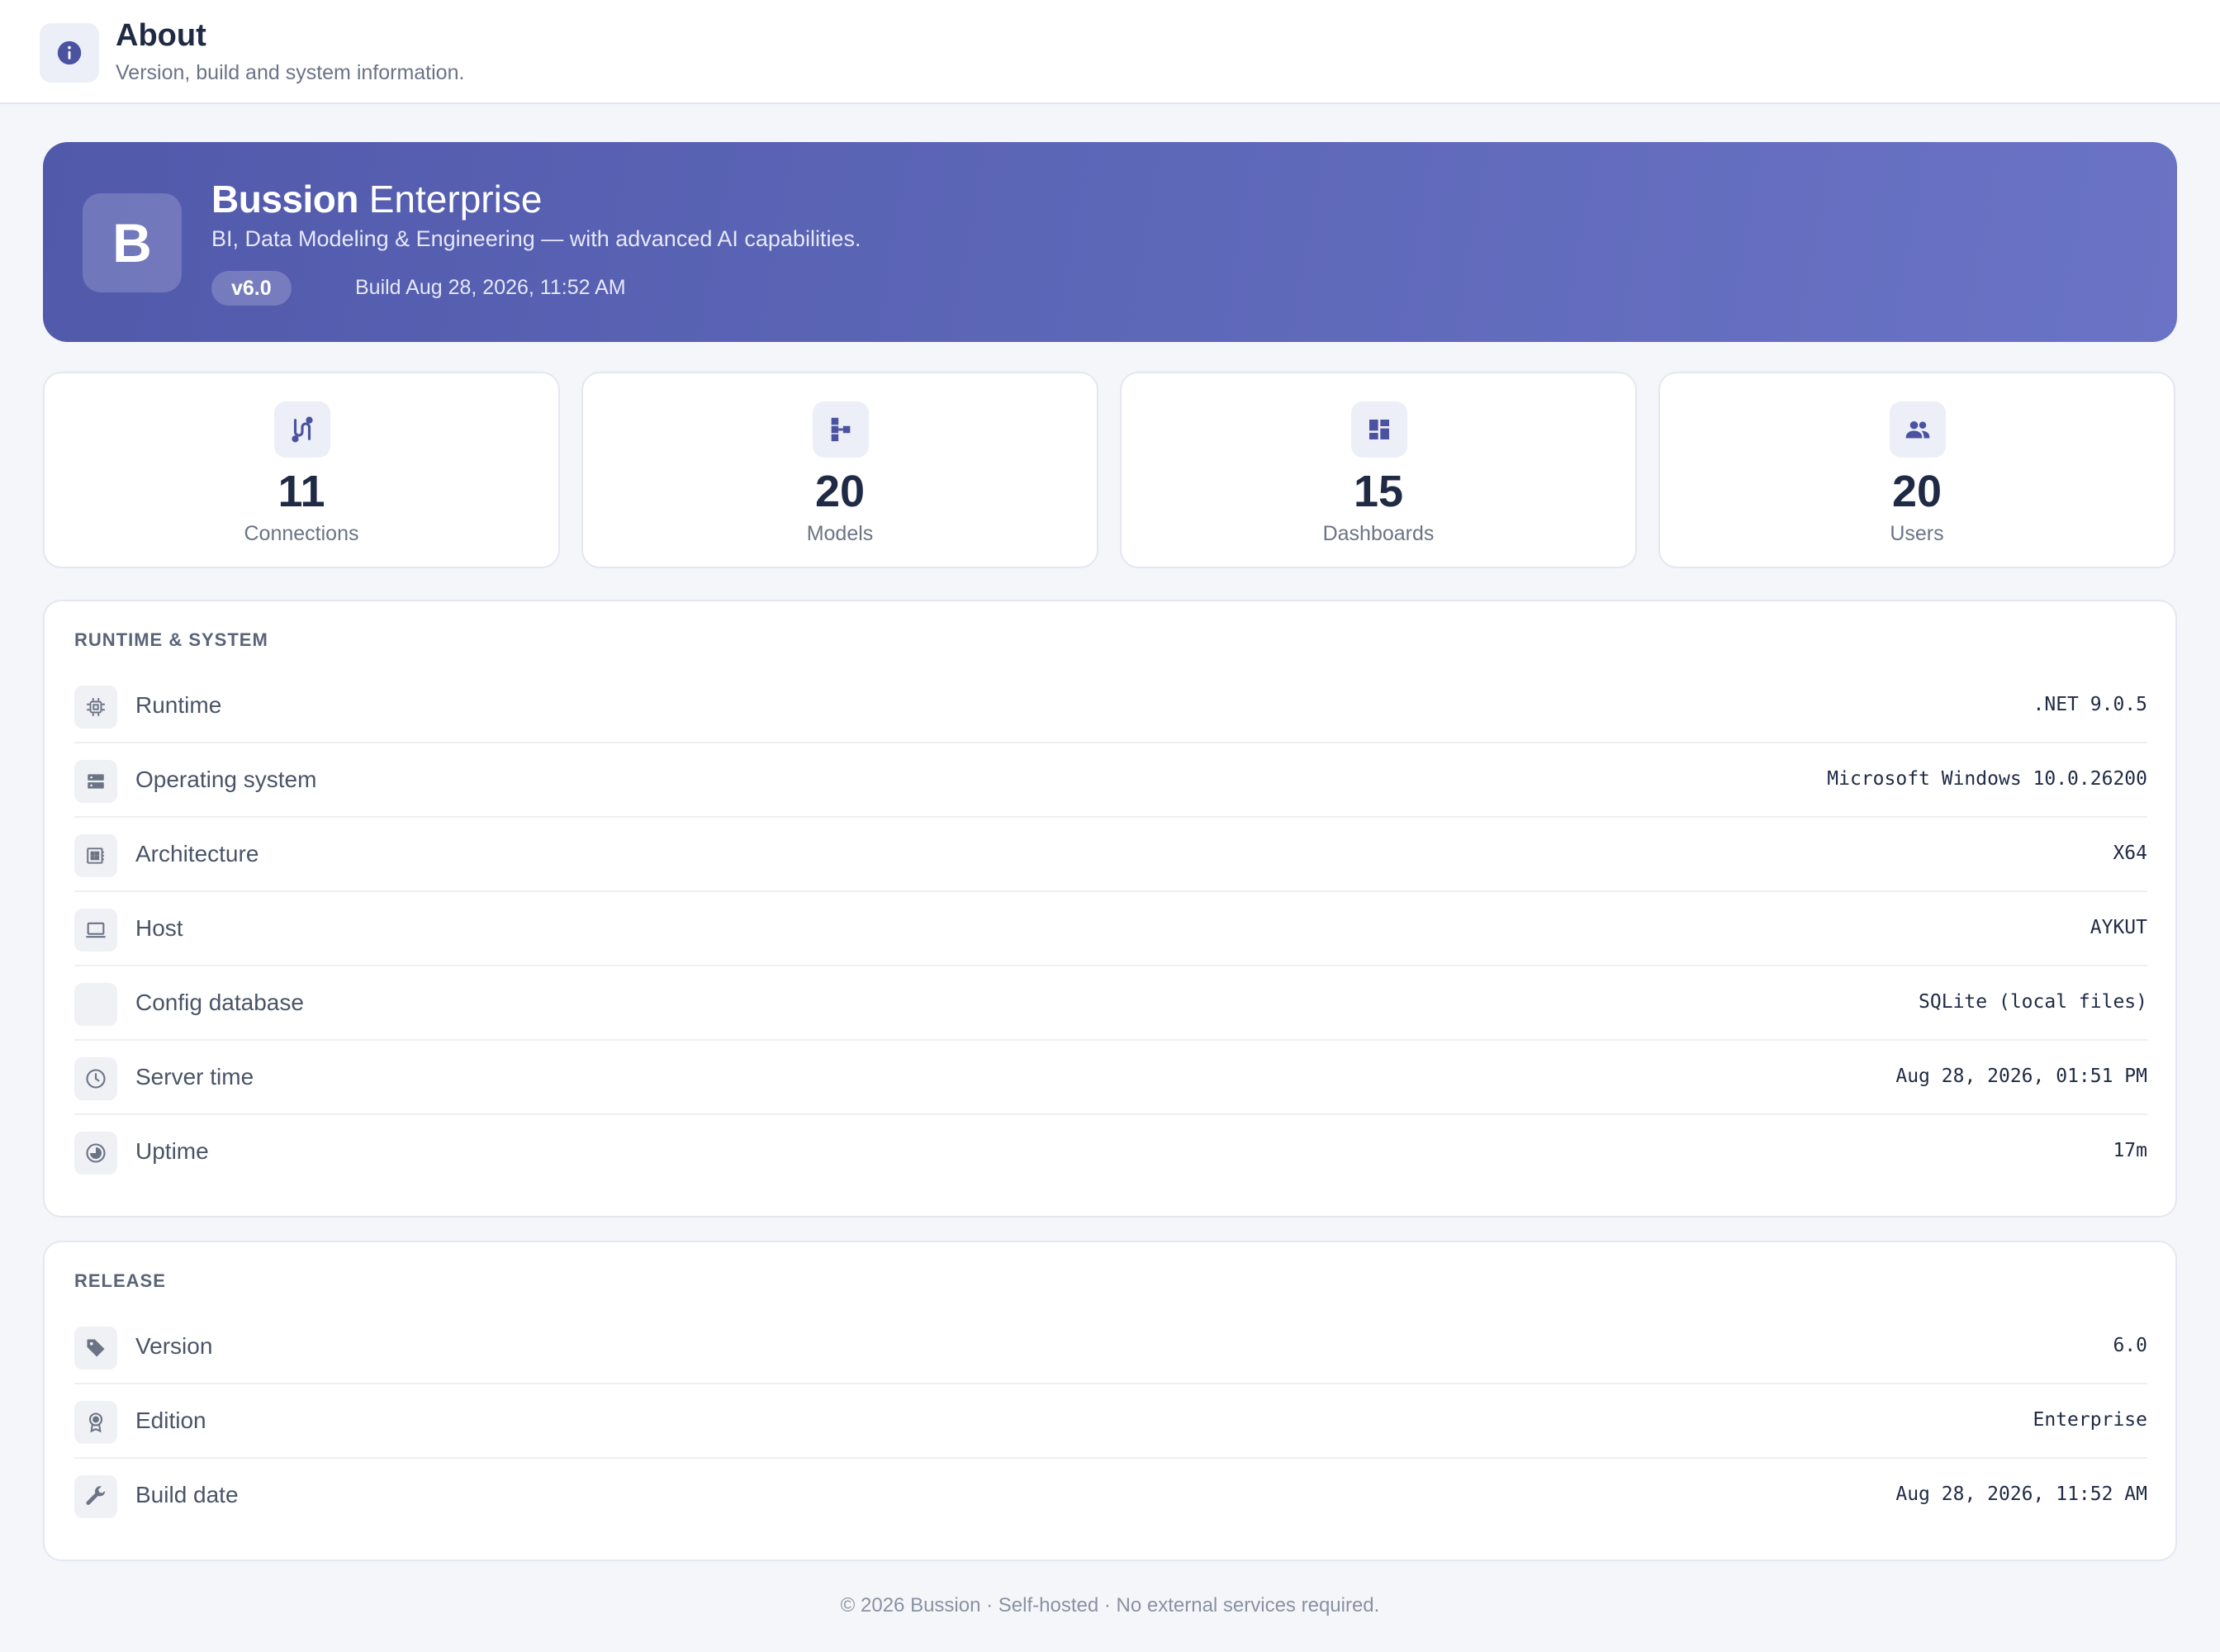 The height and width of the screenshot is (1652, 2220). What do you see at coordinates (95, 707) in the screenshot?
I see `cpu-icon` at bounding box center [95, 707].